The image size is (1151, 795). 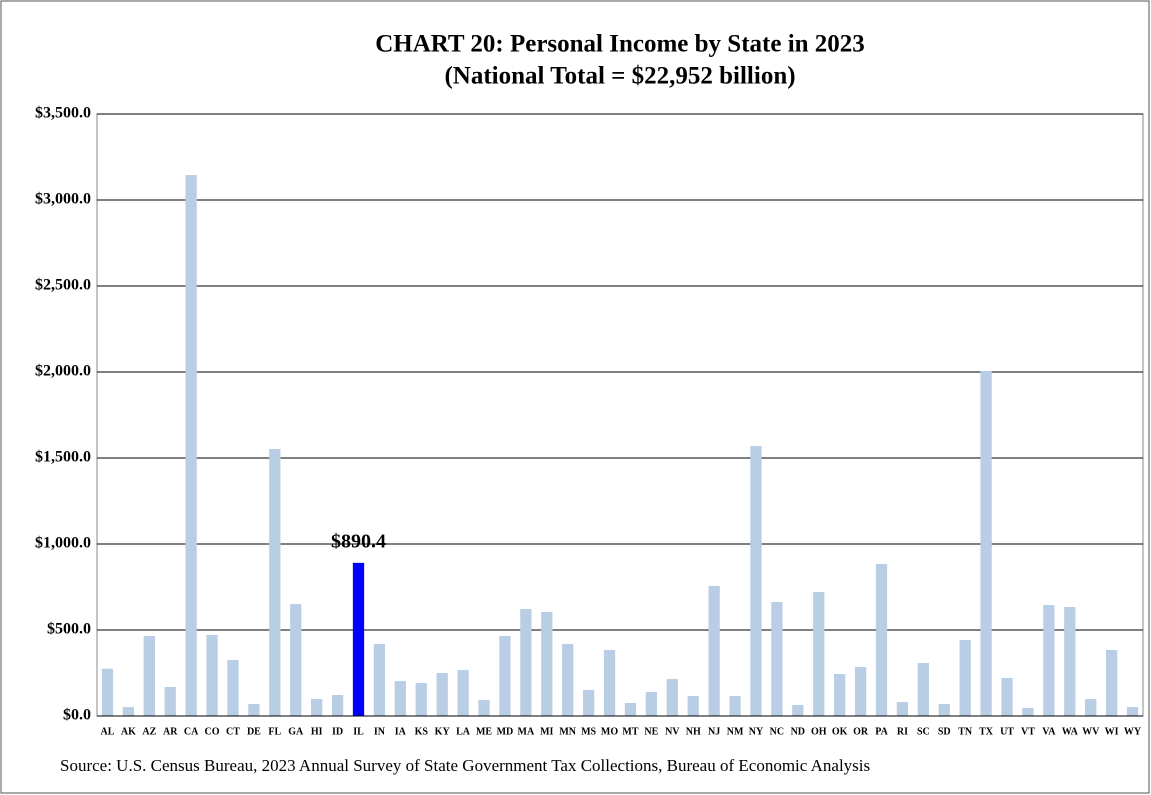 I want to click on y-tick-label: $3,500.0, so click(x=63, y=113).